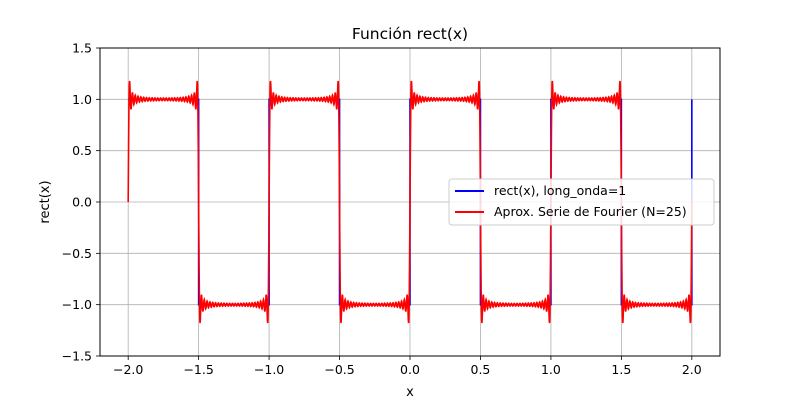 The width and height of the screenshot is (800, 400). What do you see at coordinates (77, 253) in the screenshot?
I see `y-tick-label: −0.5` at bounding box center [77, 253].